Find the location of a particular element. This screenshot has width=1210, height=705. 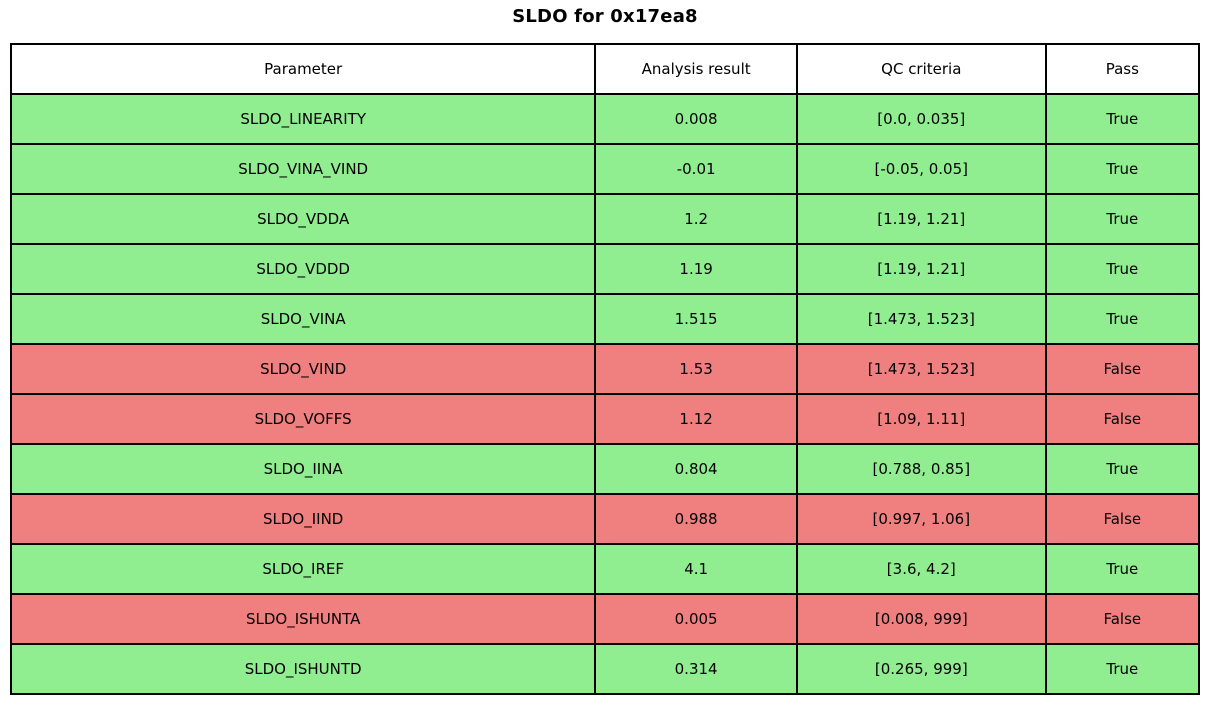

analysis-result-cell: 0.008 is located at coordinates (696, 119).